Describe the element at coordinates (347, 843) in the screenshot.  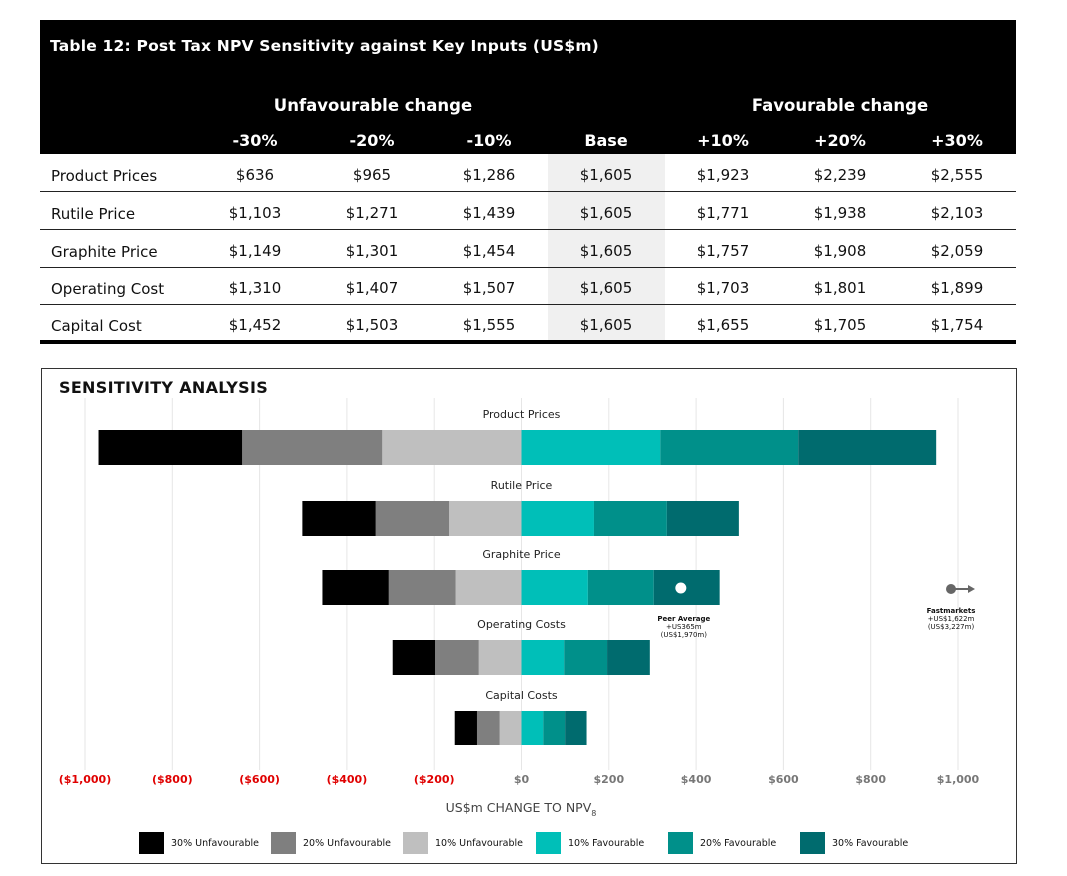
I see `legend-label: 20% Unfavourable` at that location.